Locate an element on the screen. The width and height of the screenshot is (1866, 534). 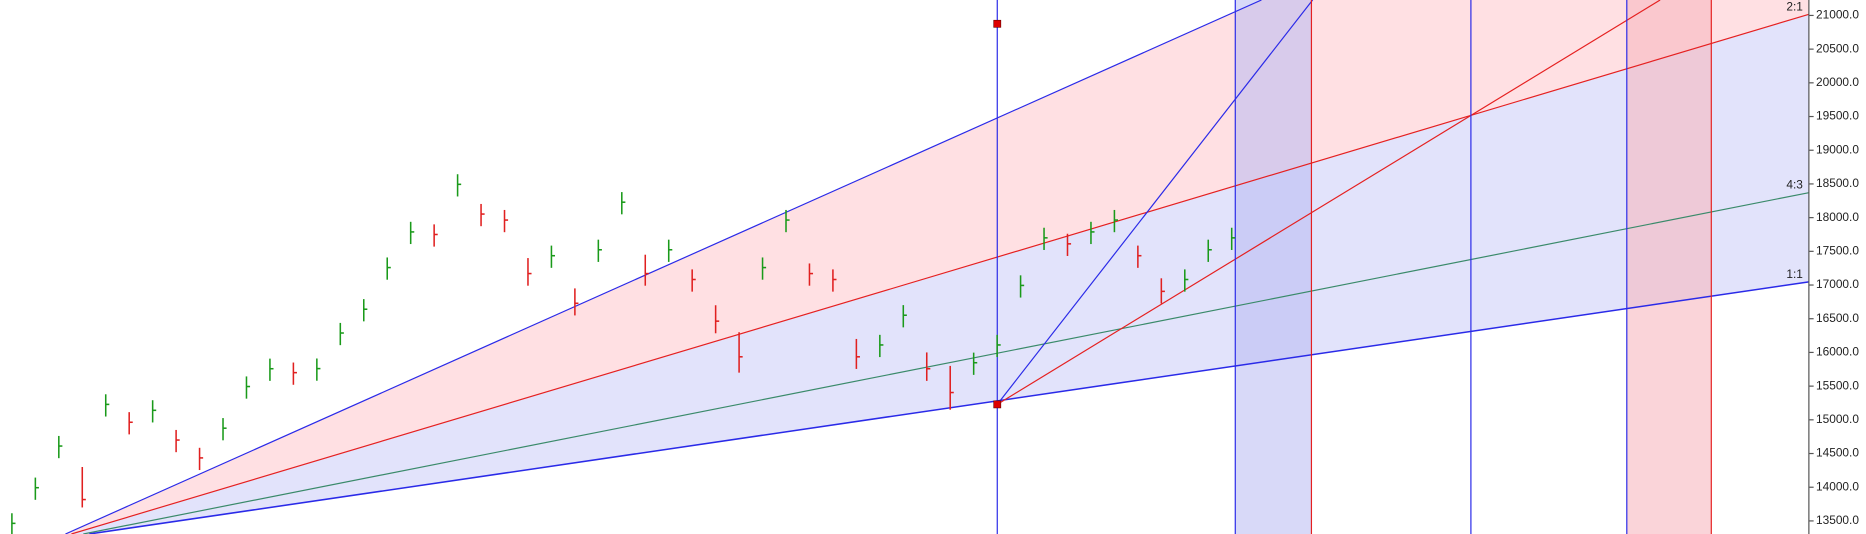
y-tick-label: 17500.0 is located at coordinates (1837, 250).